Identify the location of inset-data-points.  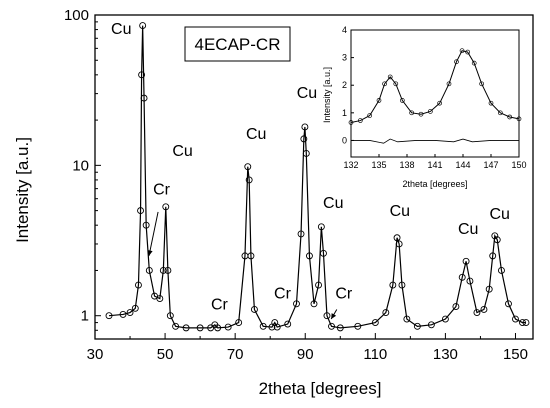
(435, 96).